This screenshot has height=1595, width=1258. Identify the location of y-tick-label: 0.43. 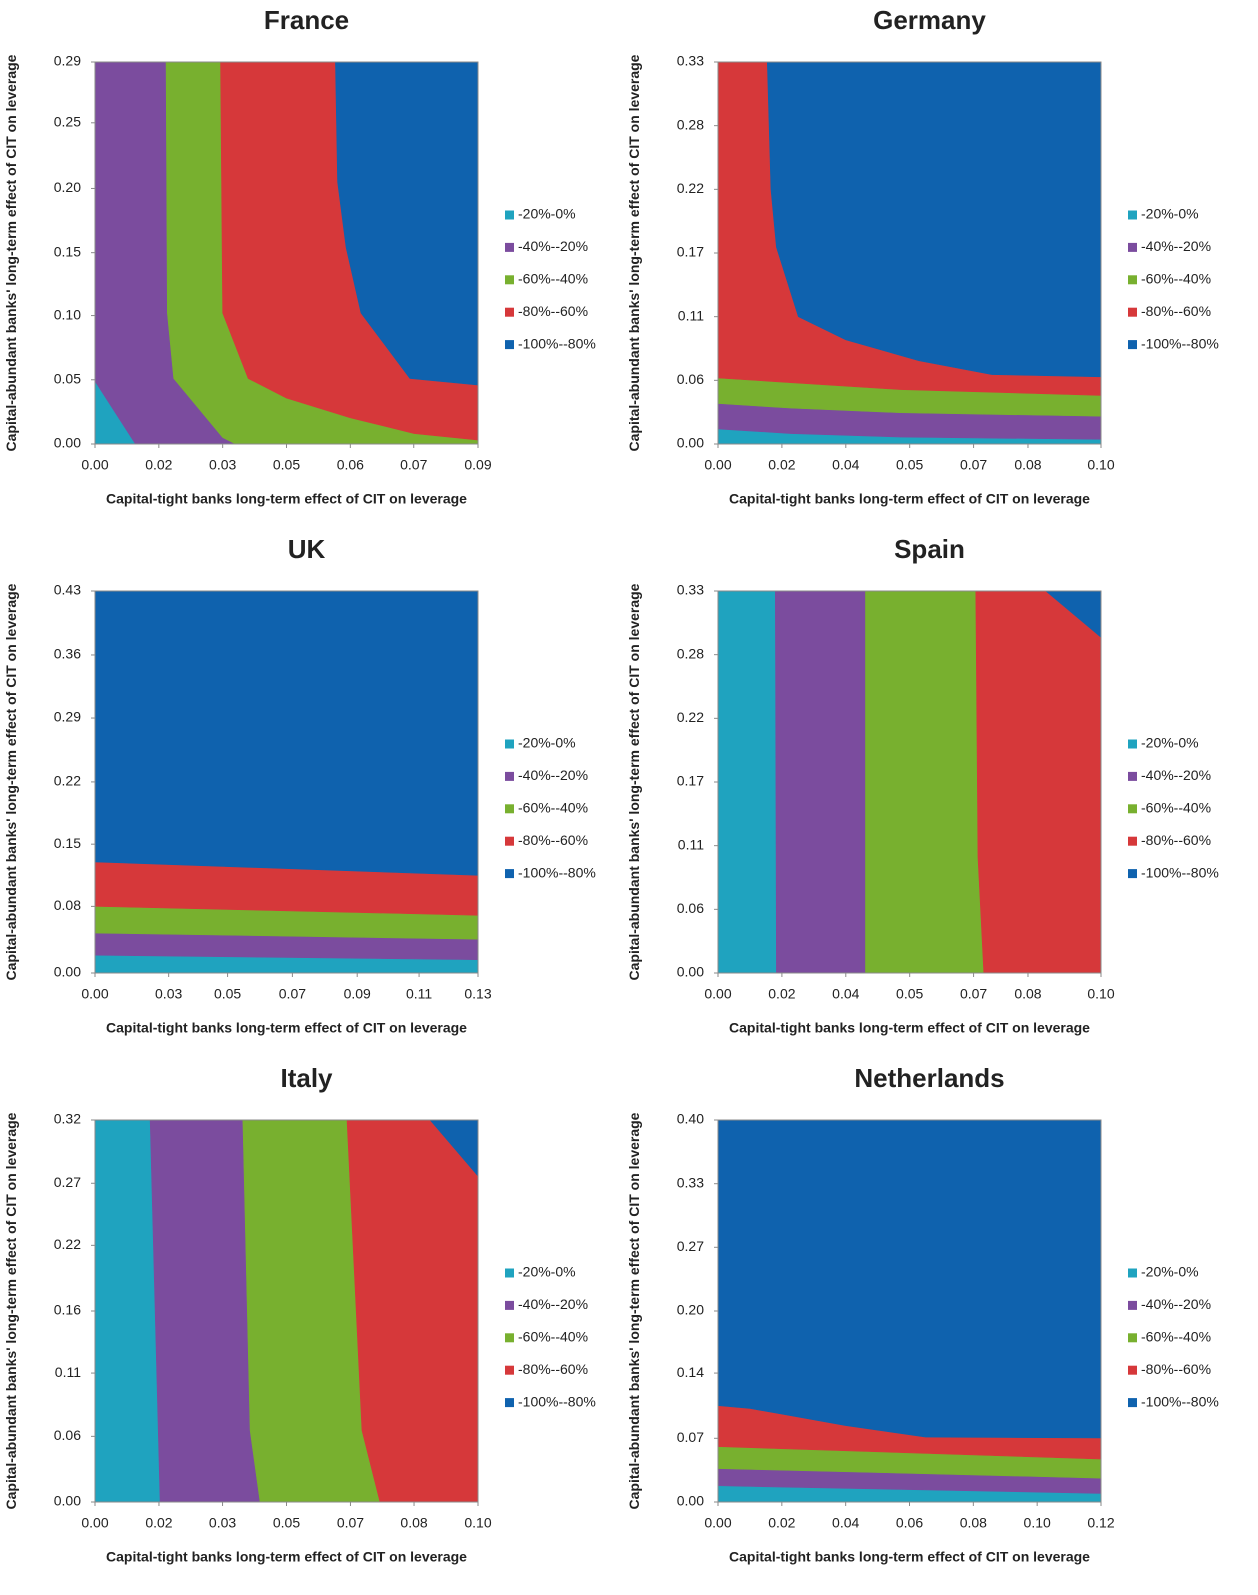
(67, 590).